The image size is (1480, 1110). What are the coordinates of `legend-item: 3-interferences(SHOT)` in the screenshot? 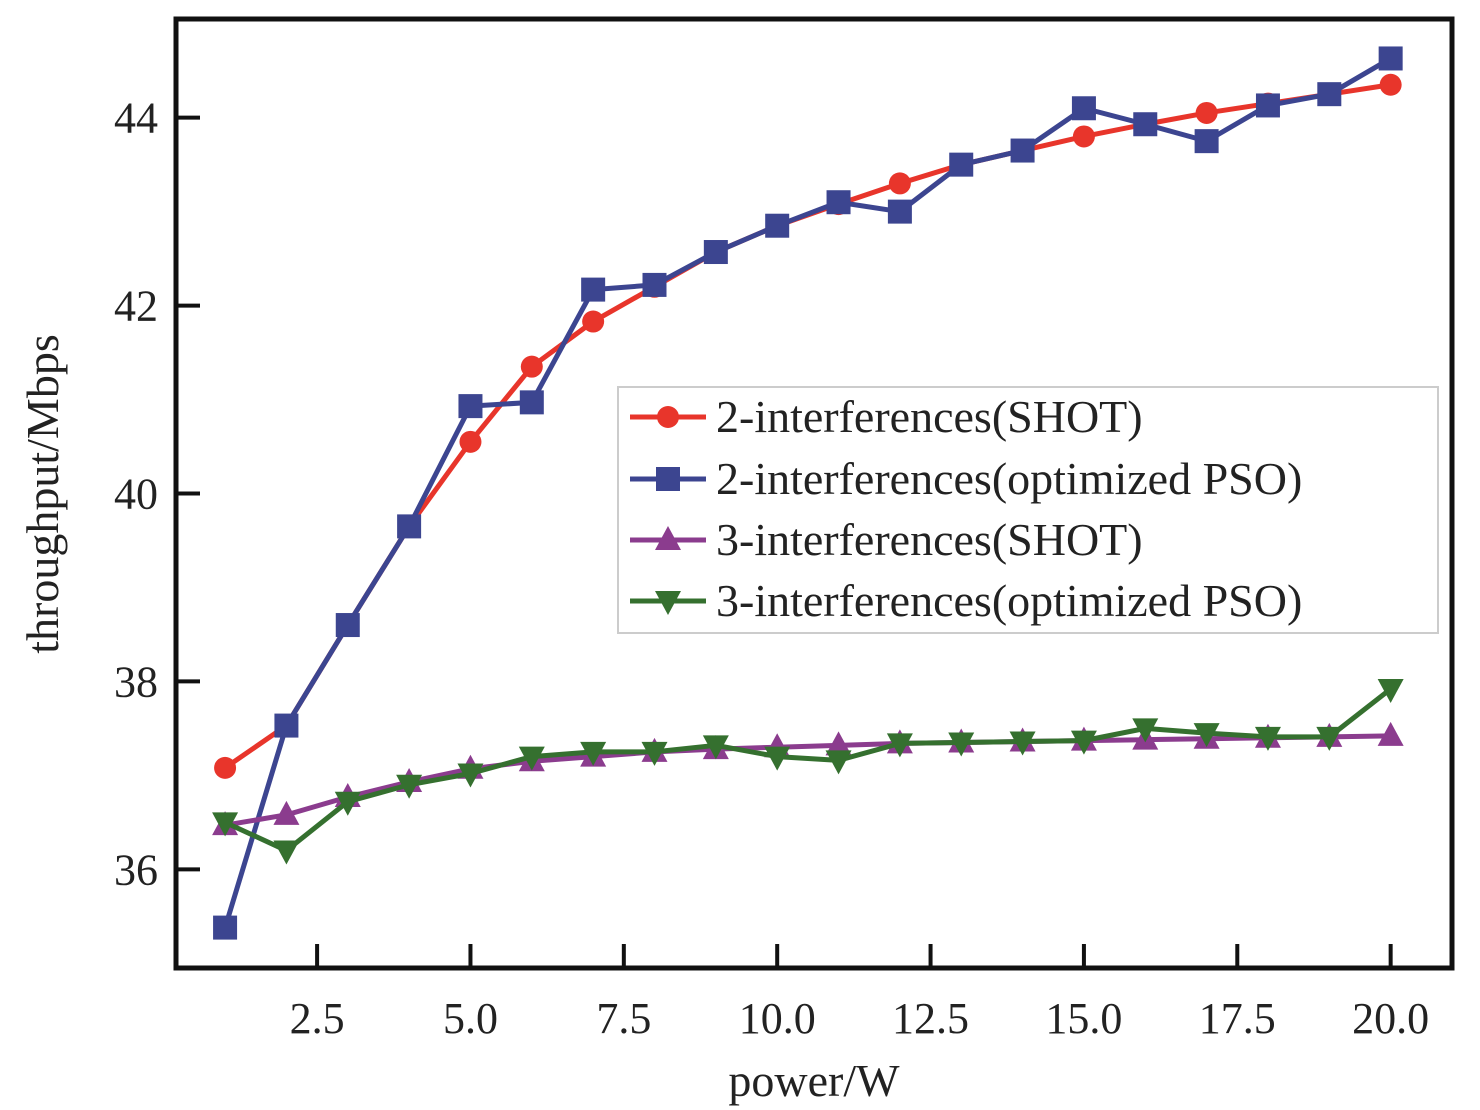 It's located at (886, 539).